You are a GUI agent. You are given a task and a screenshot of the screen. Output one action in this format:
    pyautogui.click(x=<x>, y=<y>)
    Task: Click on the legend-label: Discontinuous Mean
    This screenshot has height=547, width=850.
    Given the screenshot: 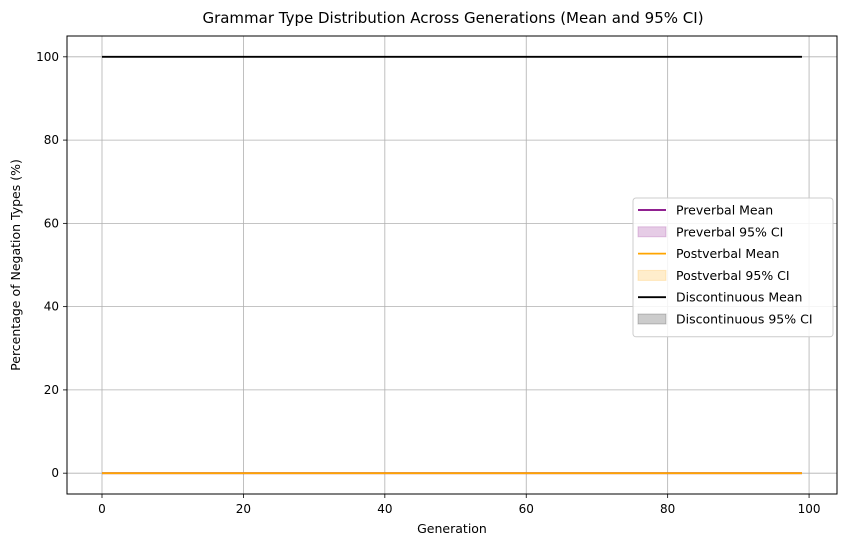 What is the action you would take?
    pyautogui.click(x=739, y=297)
    